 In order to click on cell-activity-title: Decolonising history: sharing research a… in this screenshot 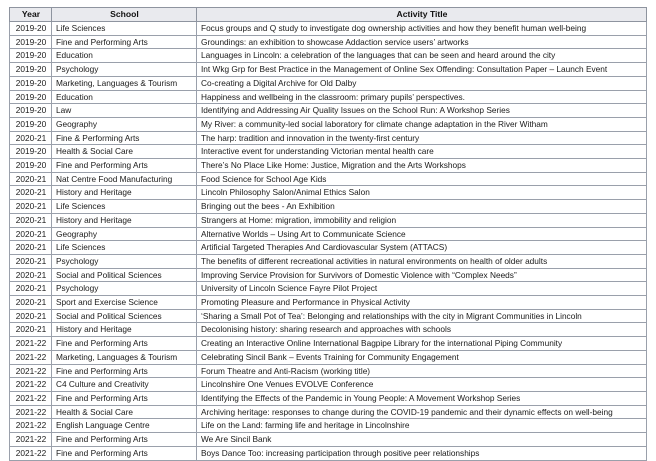, I will do `click(421, 330)`.